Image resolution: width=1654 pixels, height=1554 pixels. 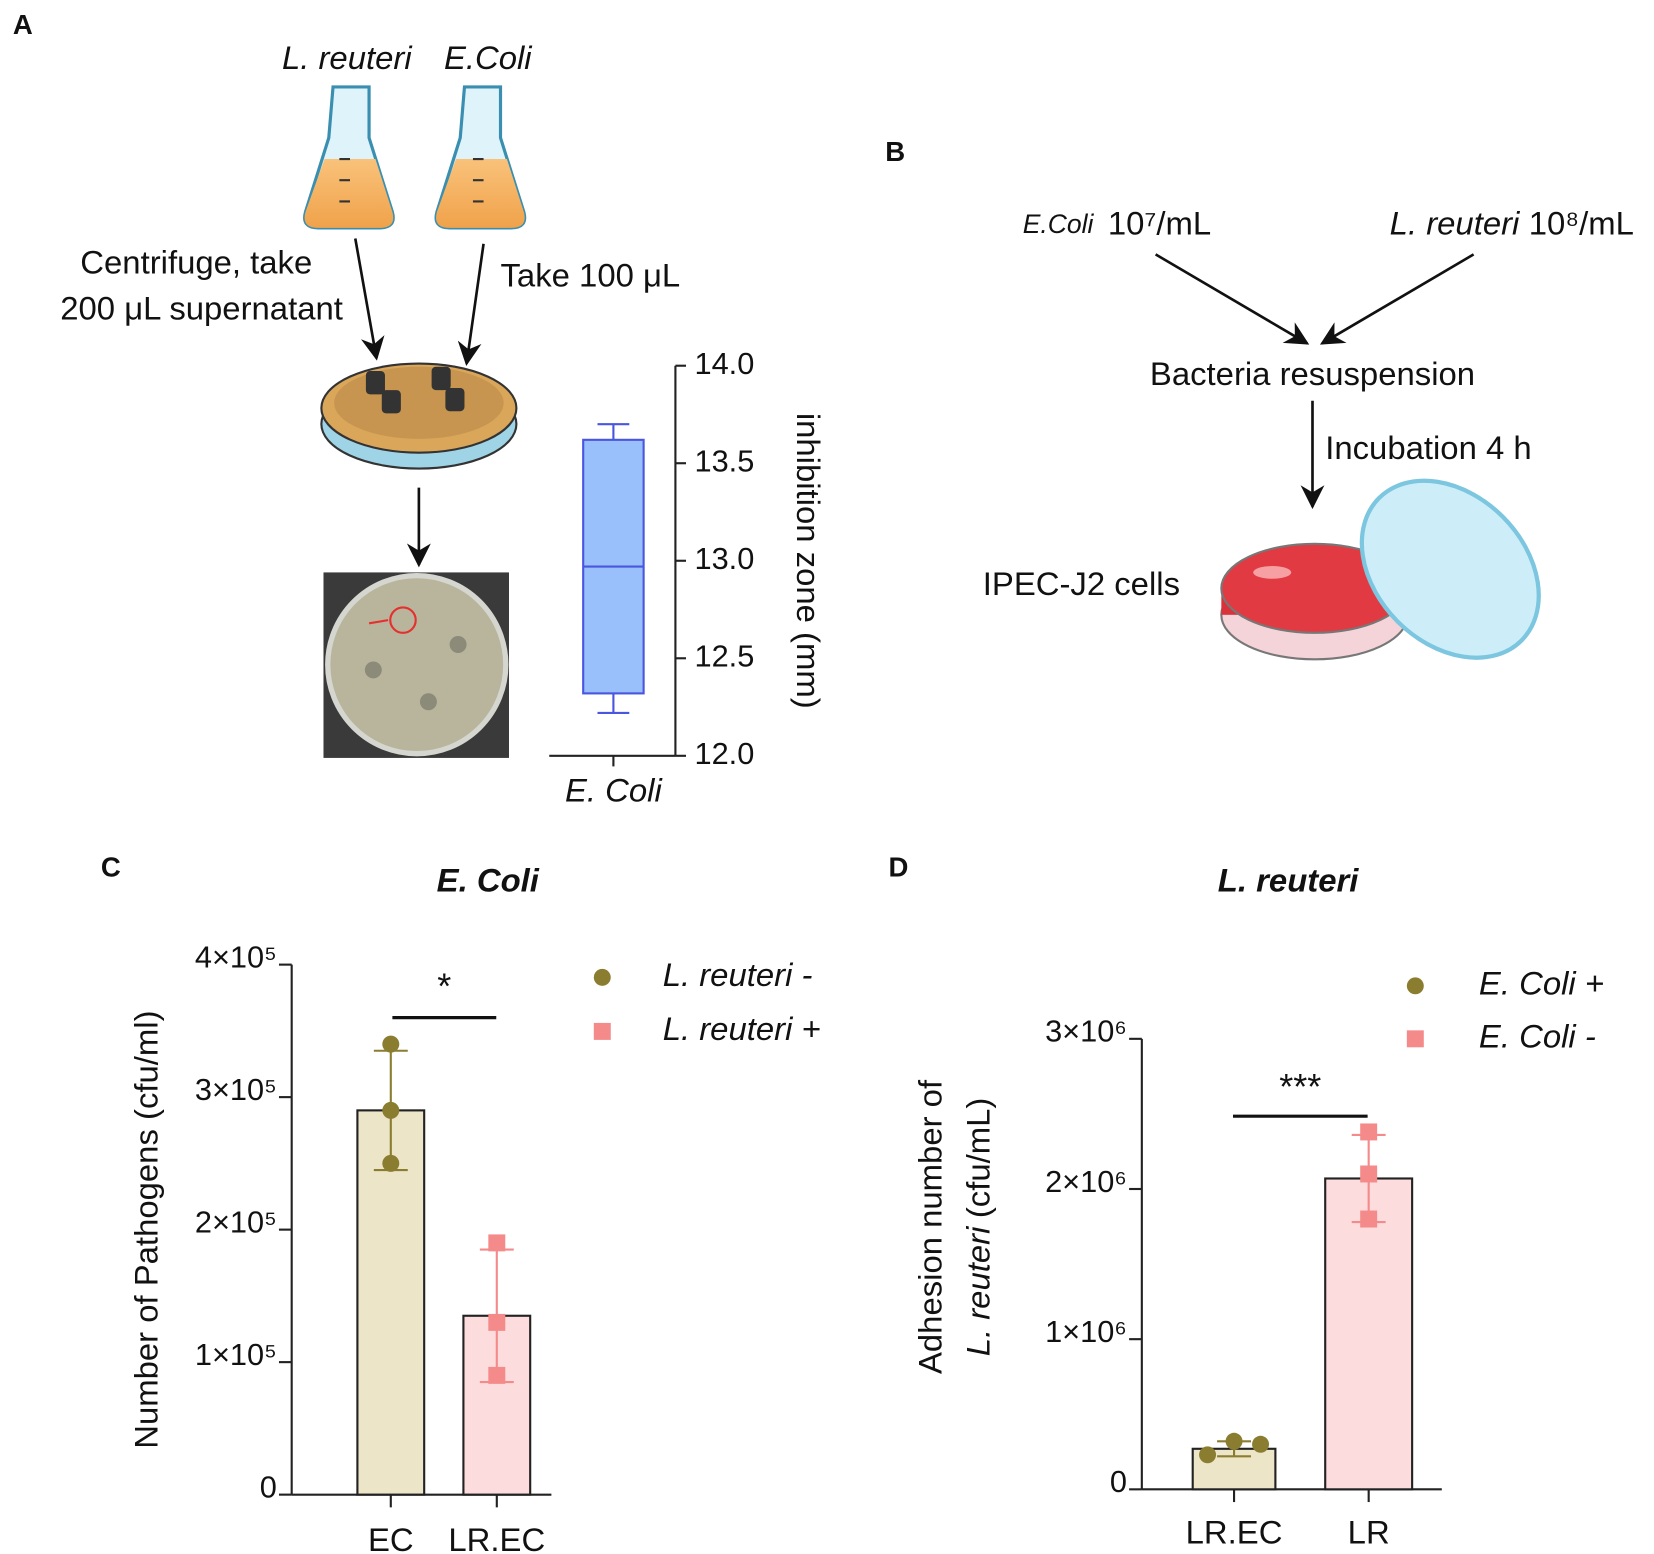 I want to click on y-axis-label: inhibition zone (mm), so click(x=808, y=561).